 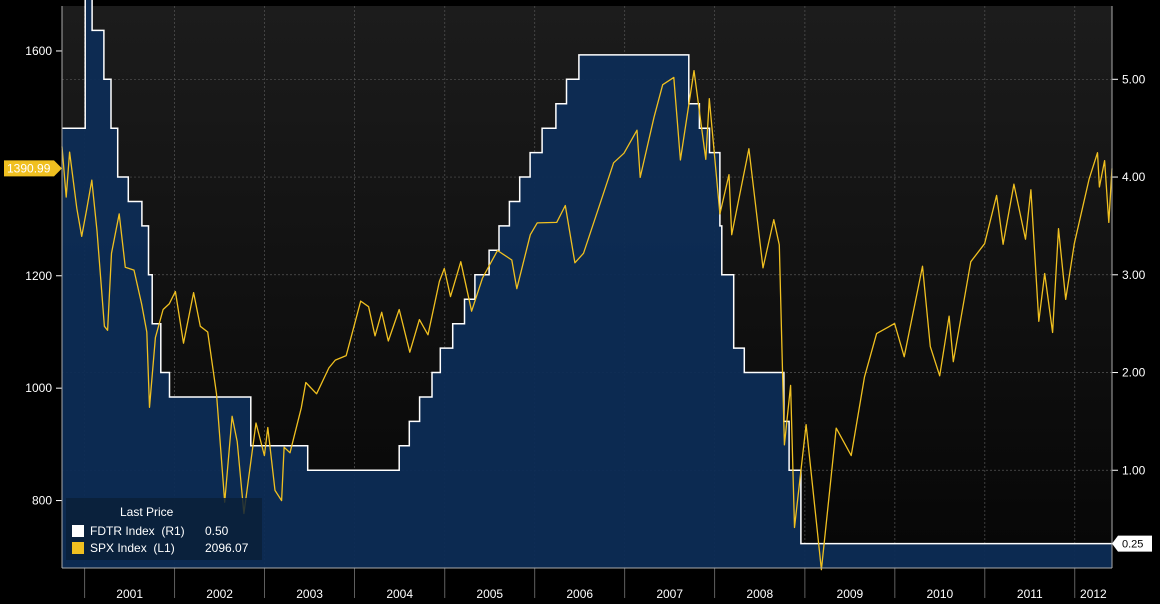 I want to click on left-tick-label: 1000, so click(x=38, y=388).